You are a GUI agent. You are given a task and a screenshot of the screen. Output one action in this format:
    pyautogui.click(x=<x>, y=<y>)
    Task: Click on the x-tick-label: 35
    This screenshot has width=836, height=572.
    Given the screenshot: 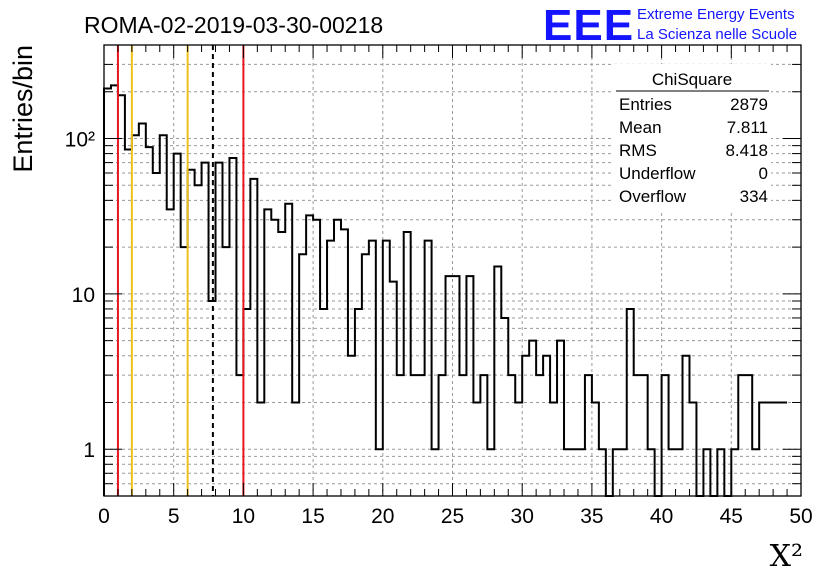 What is the action you would take?
    pyautogui.click(x=591, y=516)
    